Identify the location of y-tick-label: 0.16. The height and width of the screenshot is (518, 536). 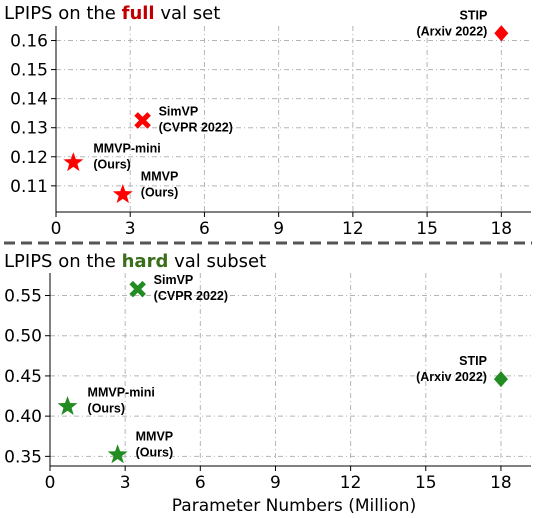
(29, 42).